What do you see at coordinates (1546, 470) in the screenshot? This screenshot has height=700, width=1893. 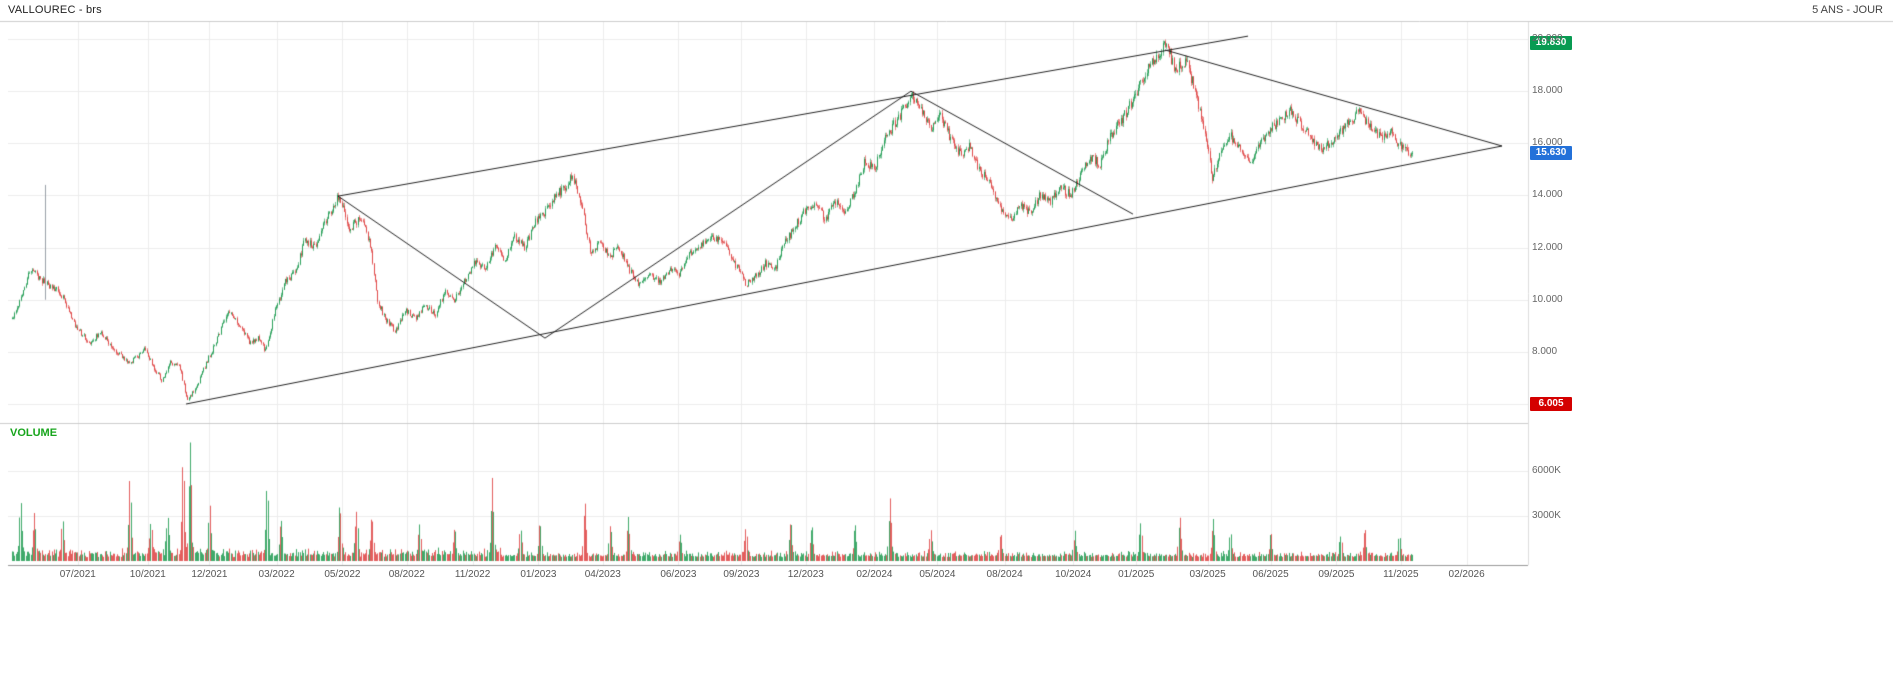 I see `volume-tick-label: 6000K` at bounding box center [1546, 470].